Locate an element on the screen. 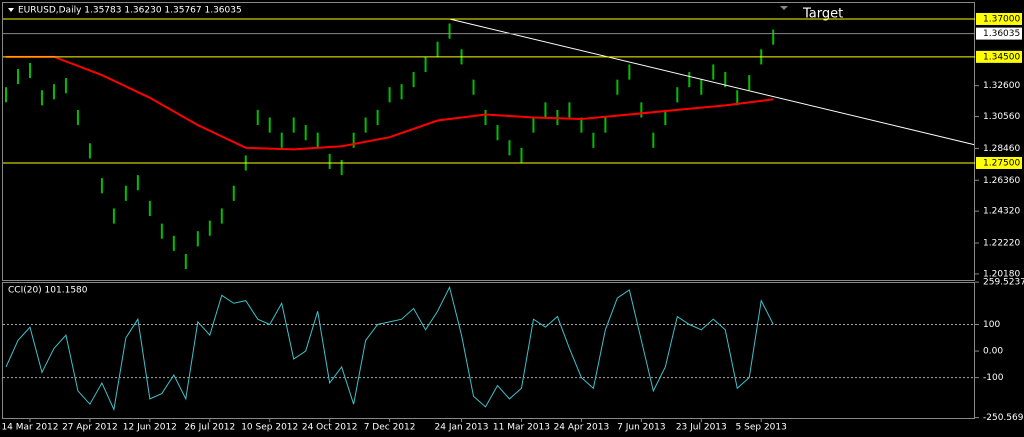  x-tick-label: 10 Sep 2012 is located at coordinates (269, 428).